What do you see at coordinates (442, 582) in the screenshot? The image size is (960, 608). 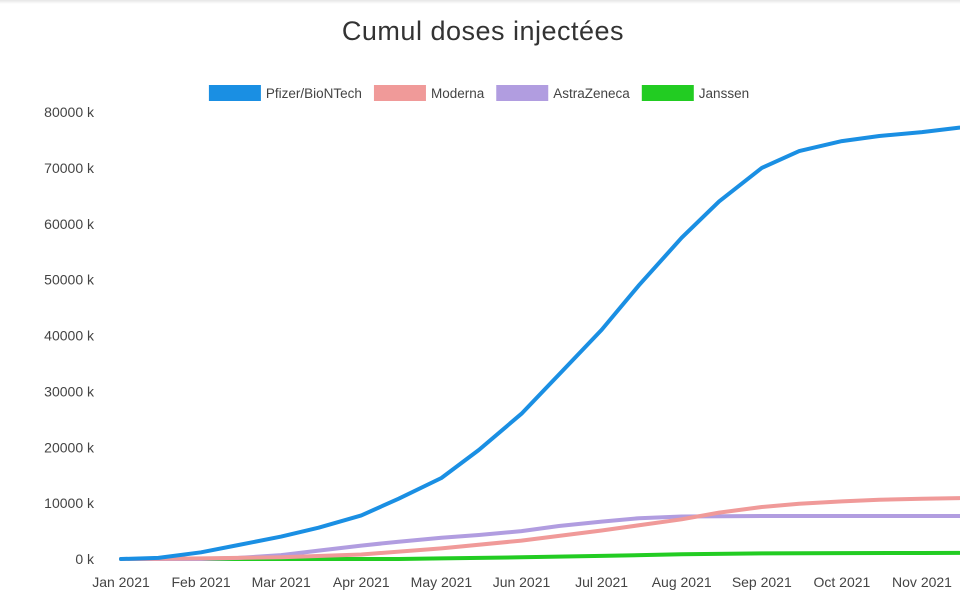 I see `x-tick-label: May 2021` at bounding box center [442, 582].